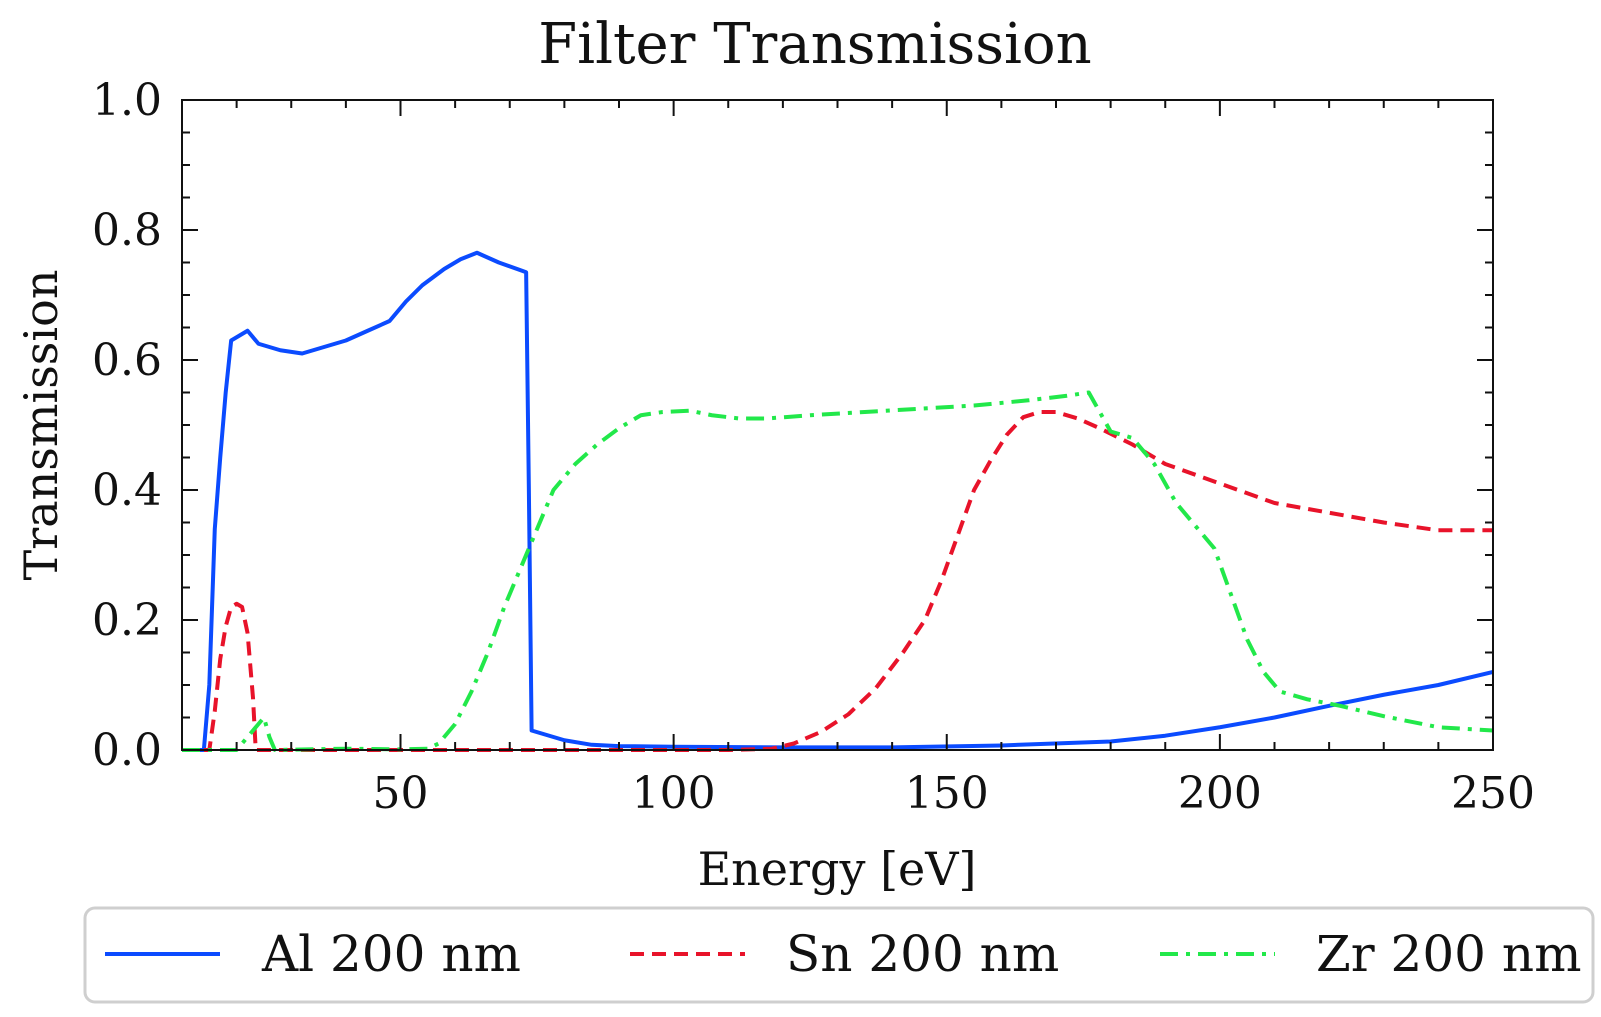  I want to click on legend: Al 200 nm Sn 200 nm Zr 200 nm, so click(839, 955).